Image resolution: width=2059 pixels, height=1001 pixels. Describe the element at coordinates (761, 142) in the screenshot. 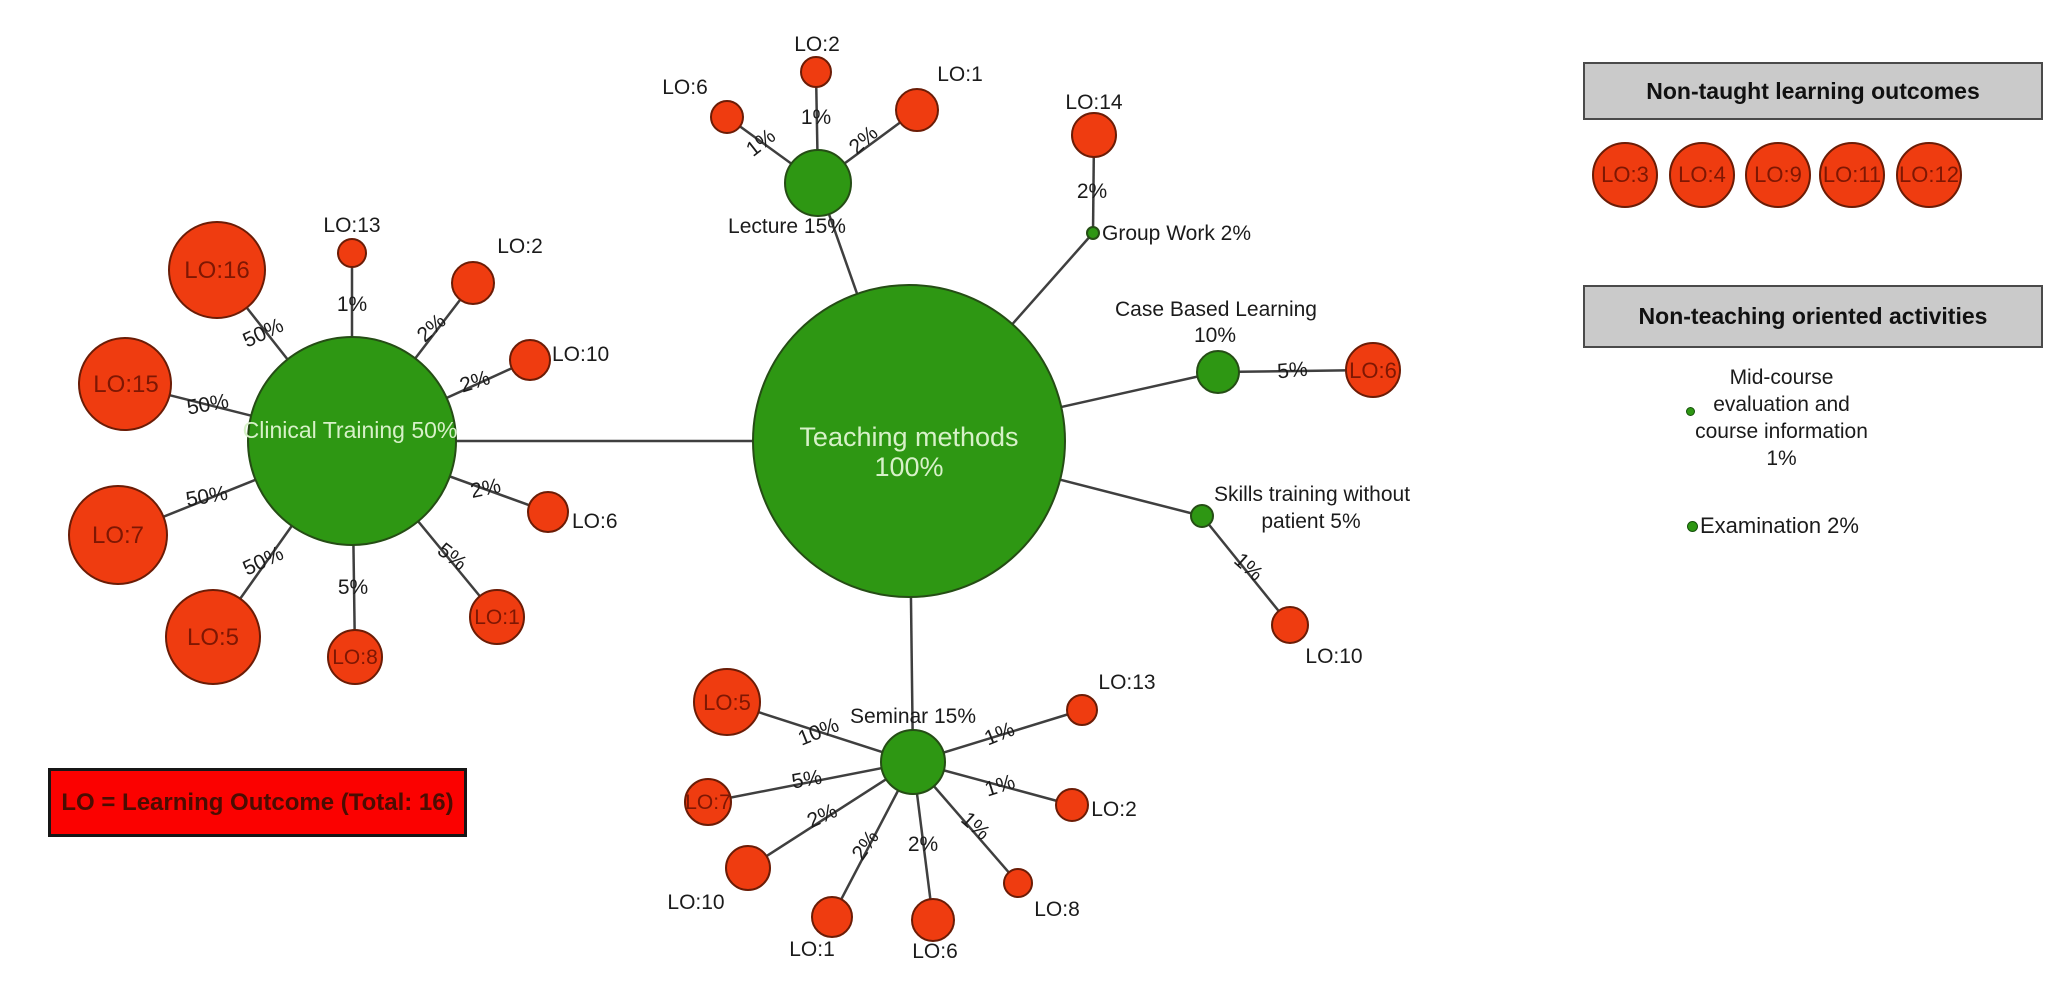

I see `label-lec-lo6-pct: 1%` at that location.